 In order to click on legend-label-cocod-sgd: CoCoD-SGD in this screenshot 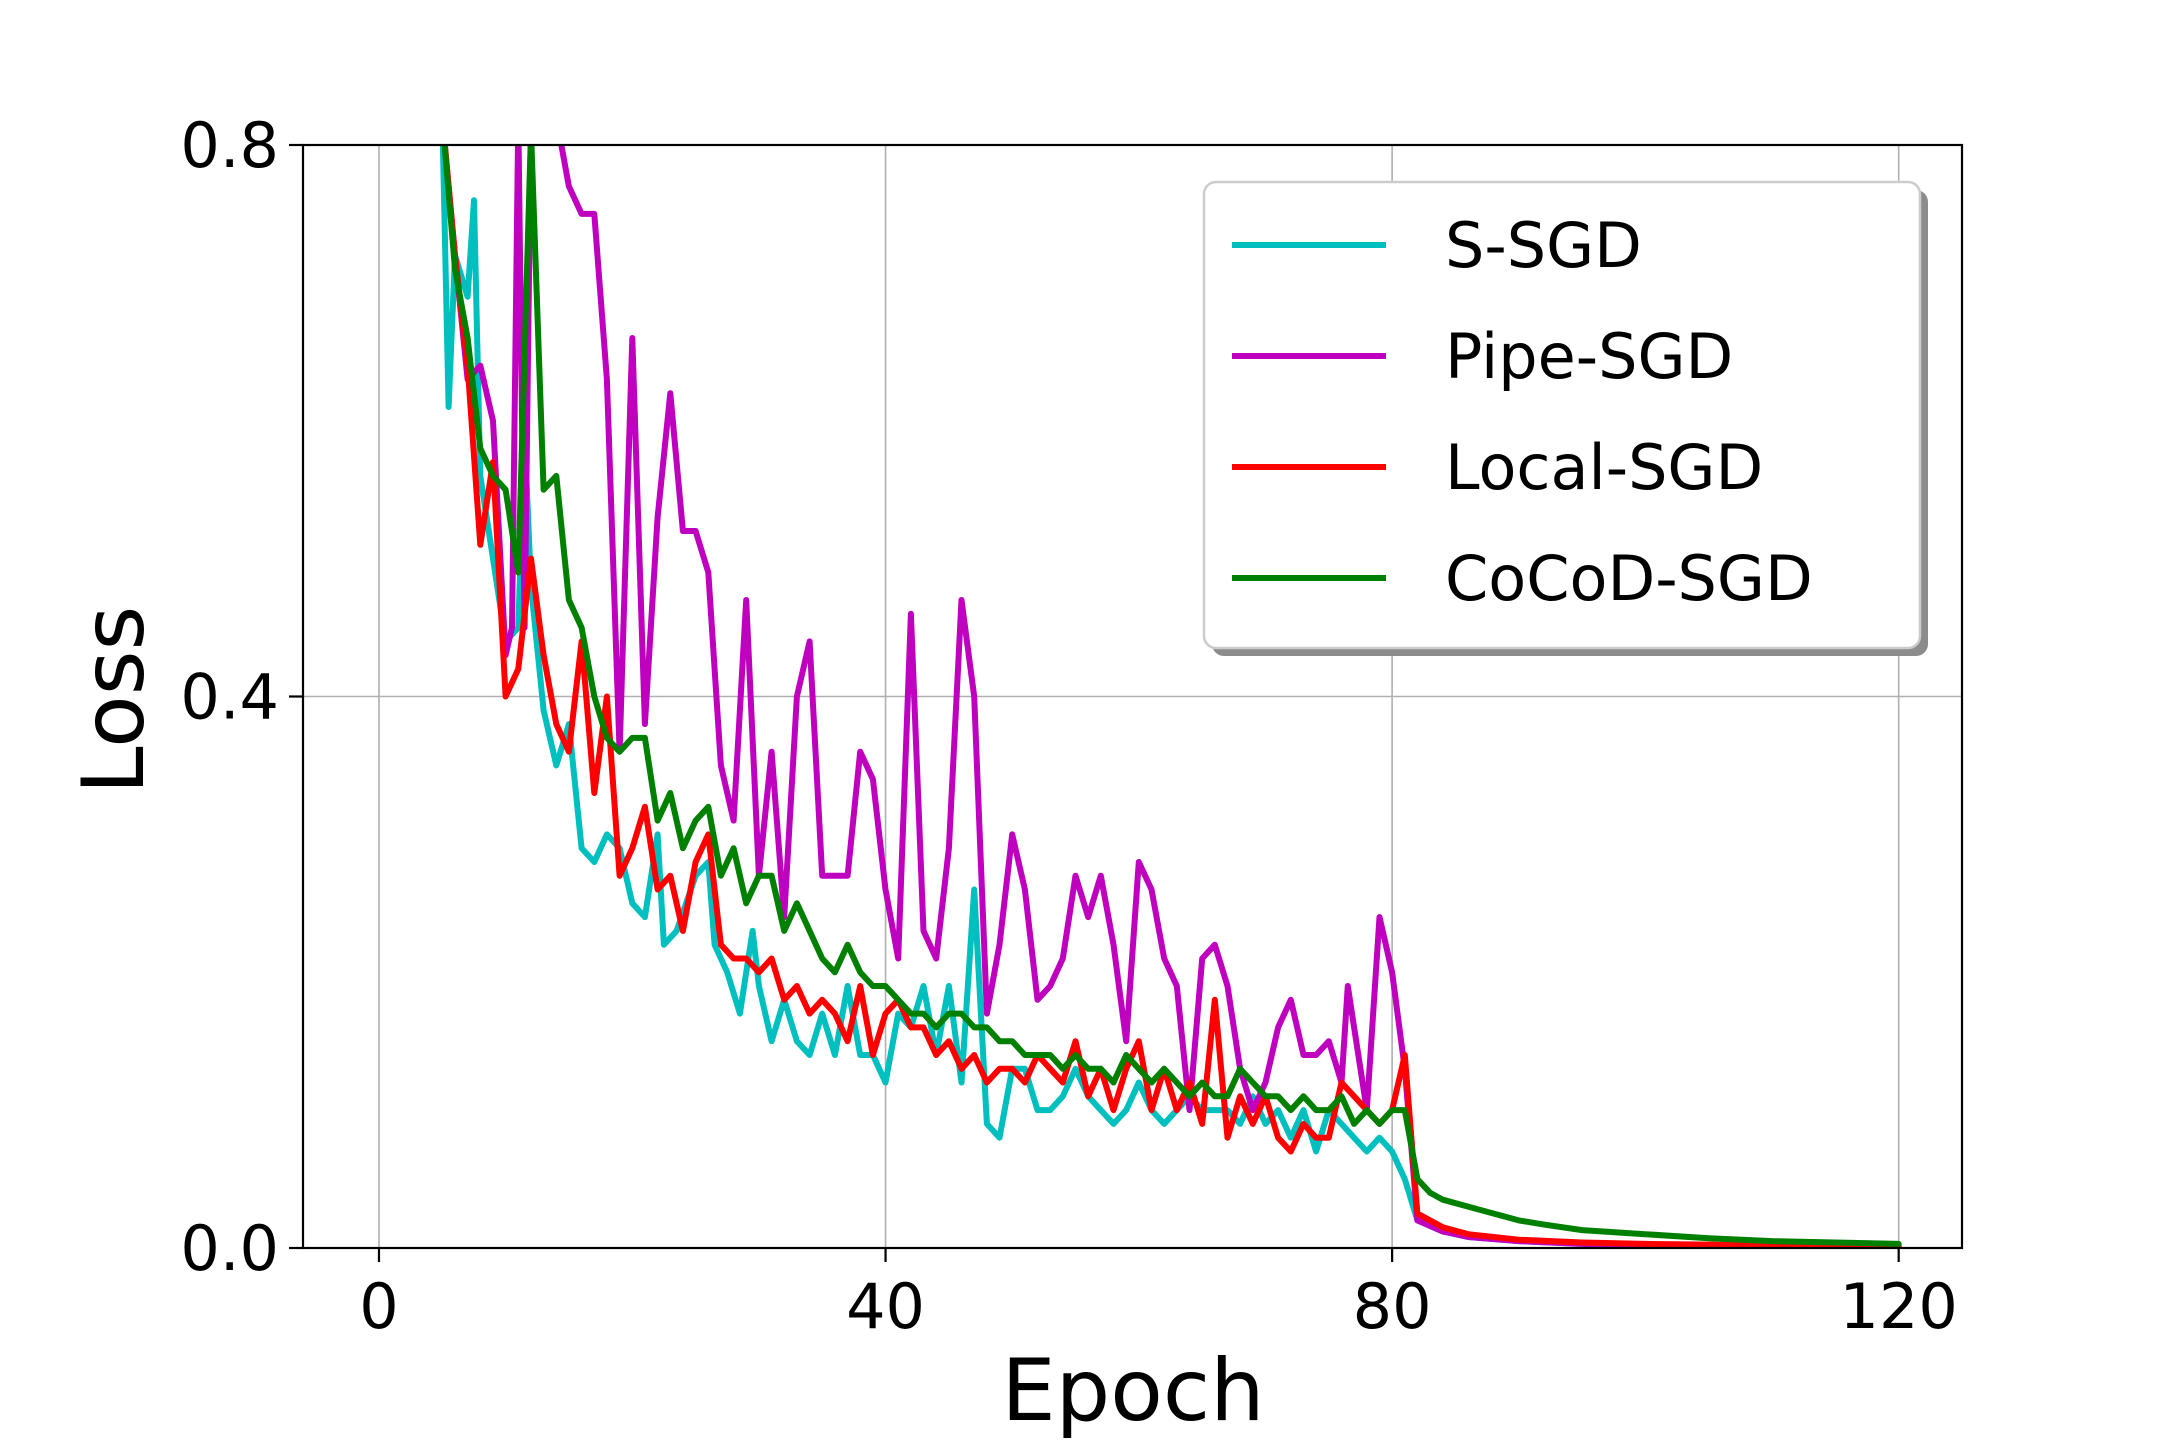, I will do `click(1629, 578)`.